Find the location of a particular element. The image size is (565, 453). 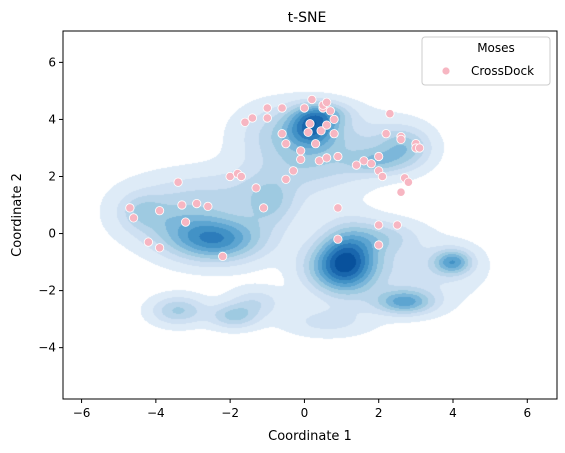

y-axis-label: Coordinate 2 is located at coordinates (17, 215).